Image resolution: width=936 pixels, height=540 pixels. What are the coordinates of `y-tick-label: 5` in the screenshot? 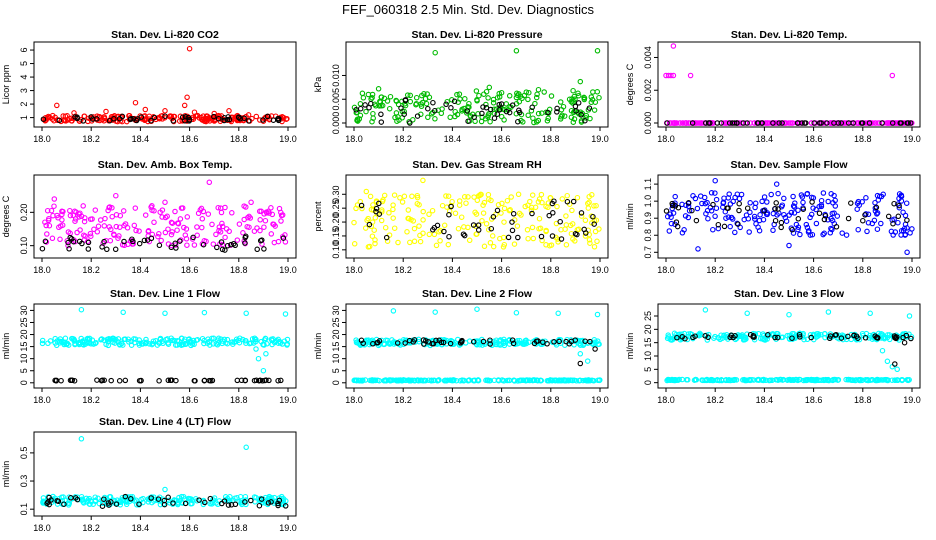 It's located at (24, 63).